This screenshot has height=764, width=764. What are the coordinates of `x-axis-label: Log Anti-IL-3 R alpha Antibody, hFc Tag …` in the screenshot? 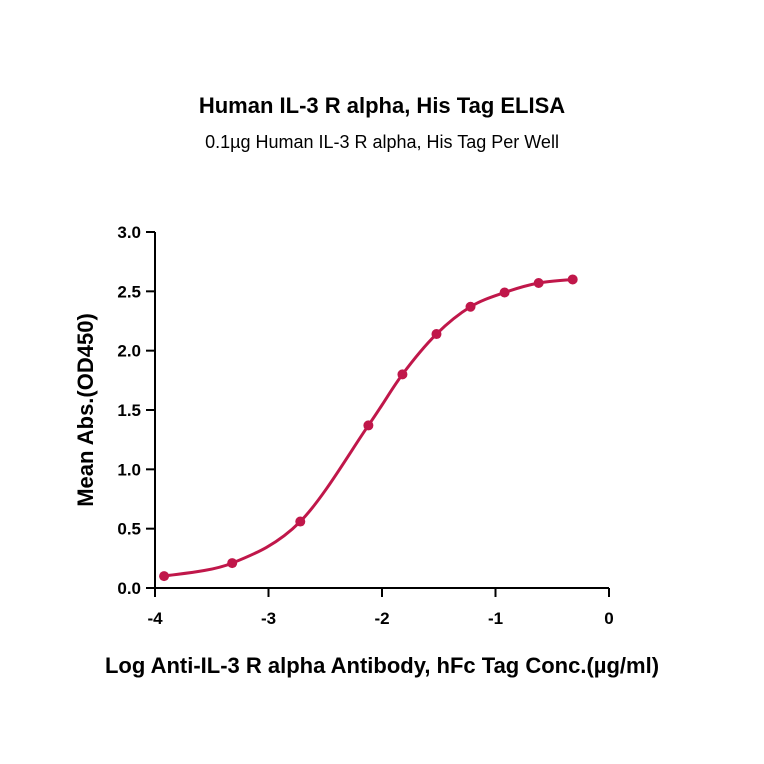 It's located at (382, 665).